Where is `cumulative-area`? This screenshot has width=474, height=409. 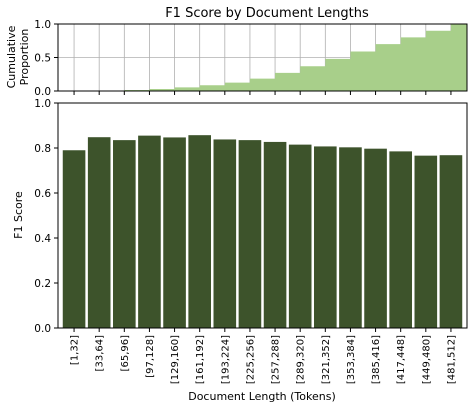
cumulative-area is located at coordinates (270, 57).